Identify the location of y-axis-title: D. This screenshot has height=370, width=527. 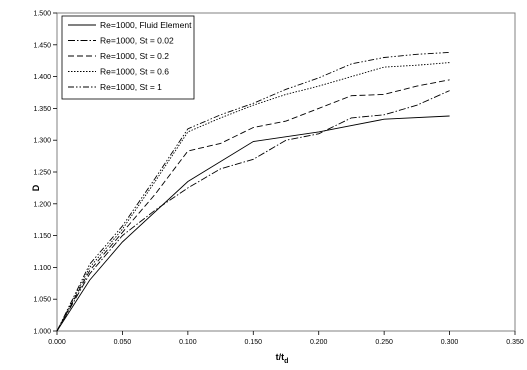
(36, 187).